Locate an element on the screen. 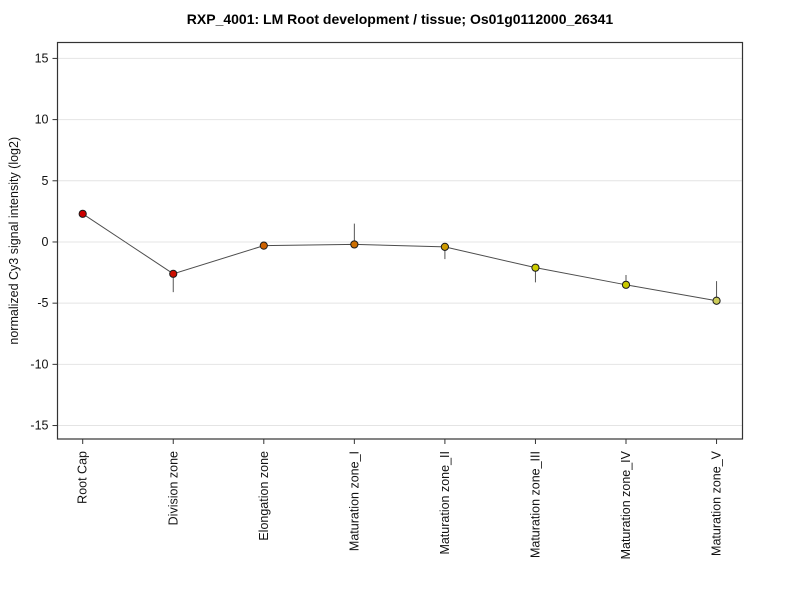 Image resolution: width=800 pixels, height=600 pixels. y-tick-label: -10 is located at coordinates (39, 364).